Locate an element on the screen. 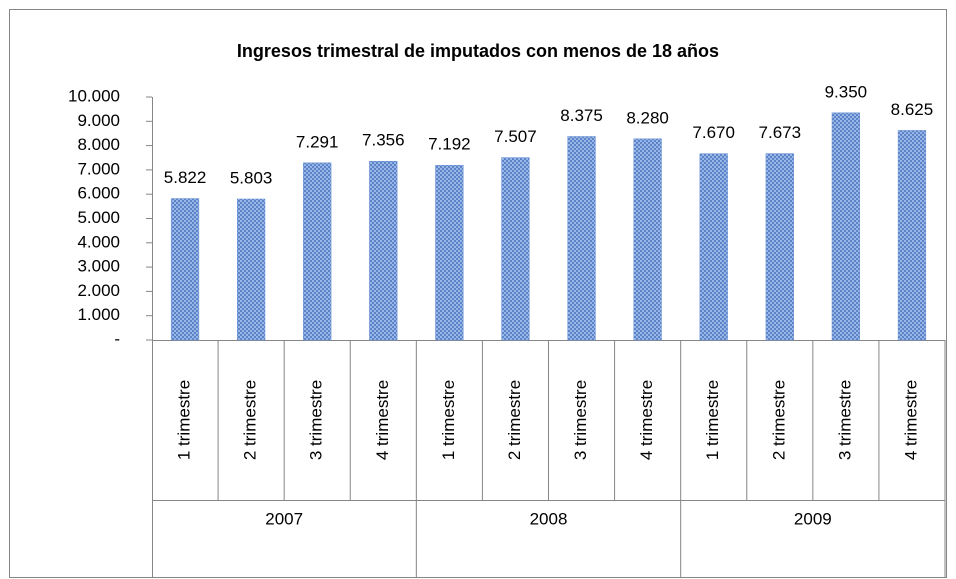  value-label: 7.670 is located at coordinates (713, 132).